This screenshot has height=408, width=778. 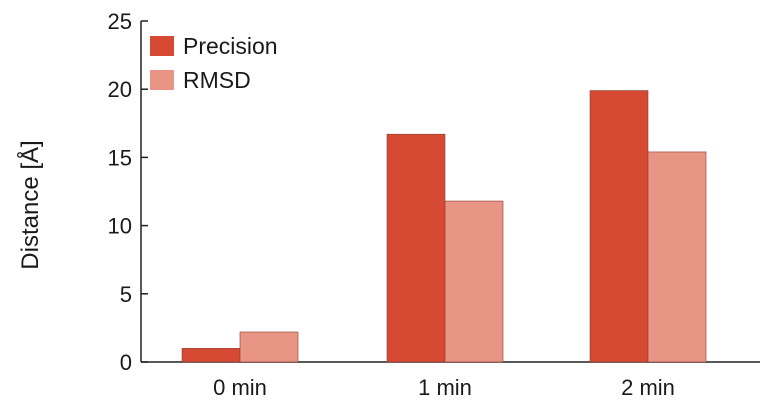 What do you see at coordinates (445, 387) in the screenshot?
I see `x-tick-label: 1 min` at bounding box center [445, 387].